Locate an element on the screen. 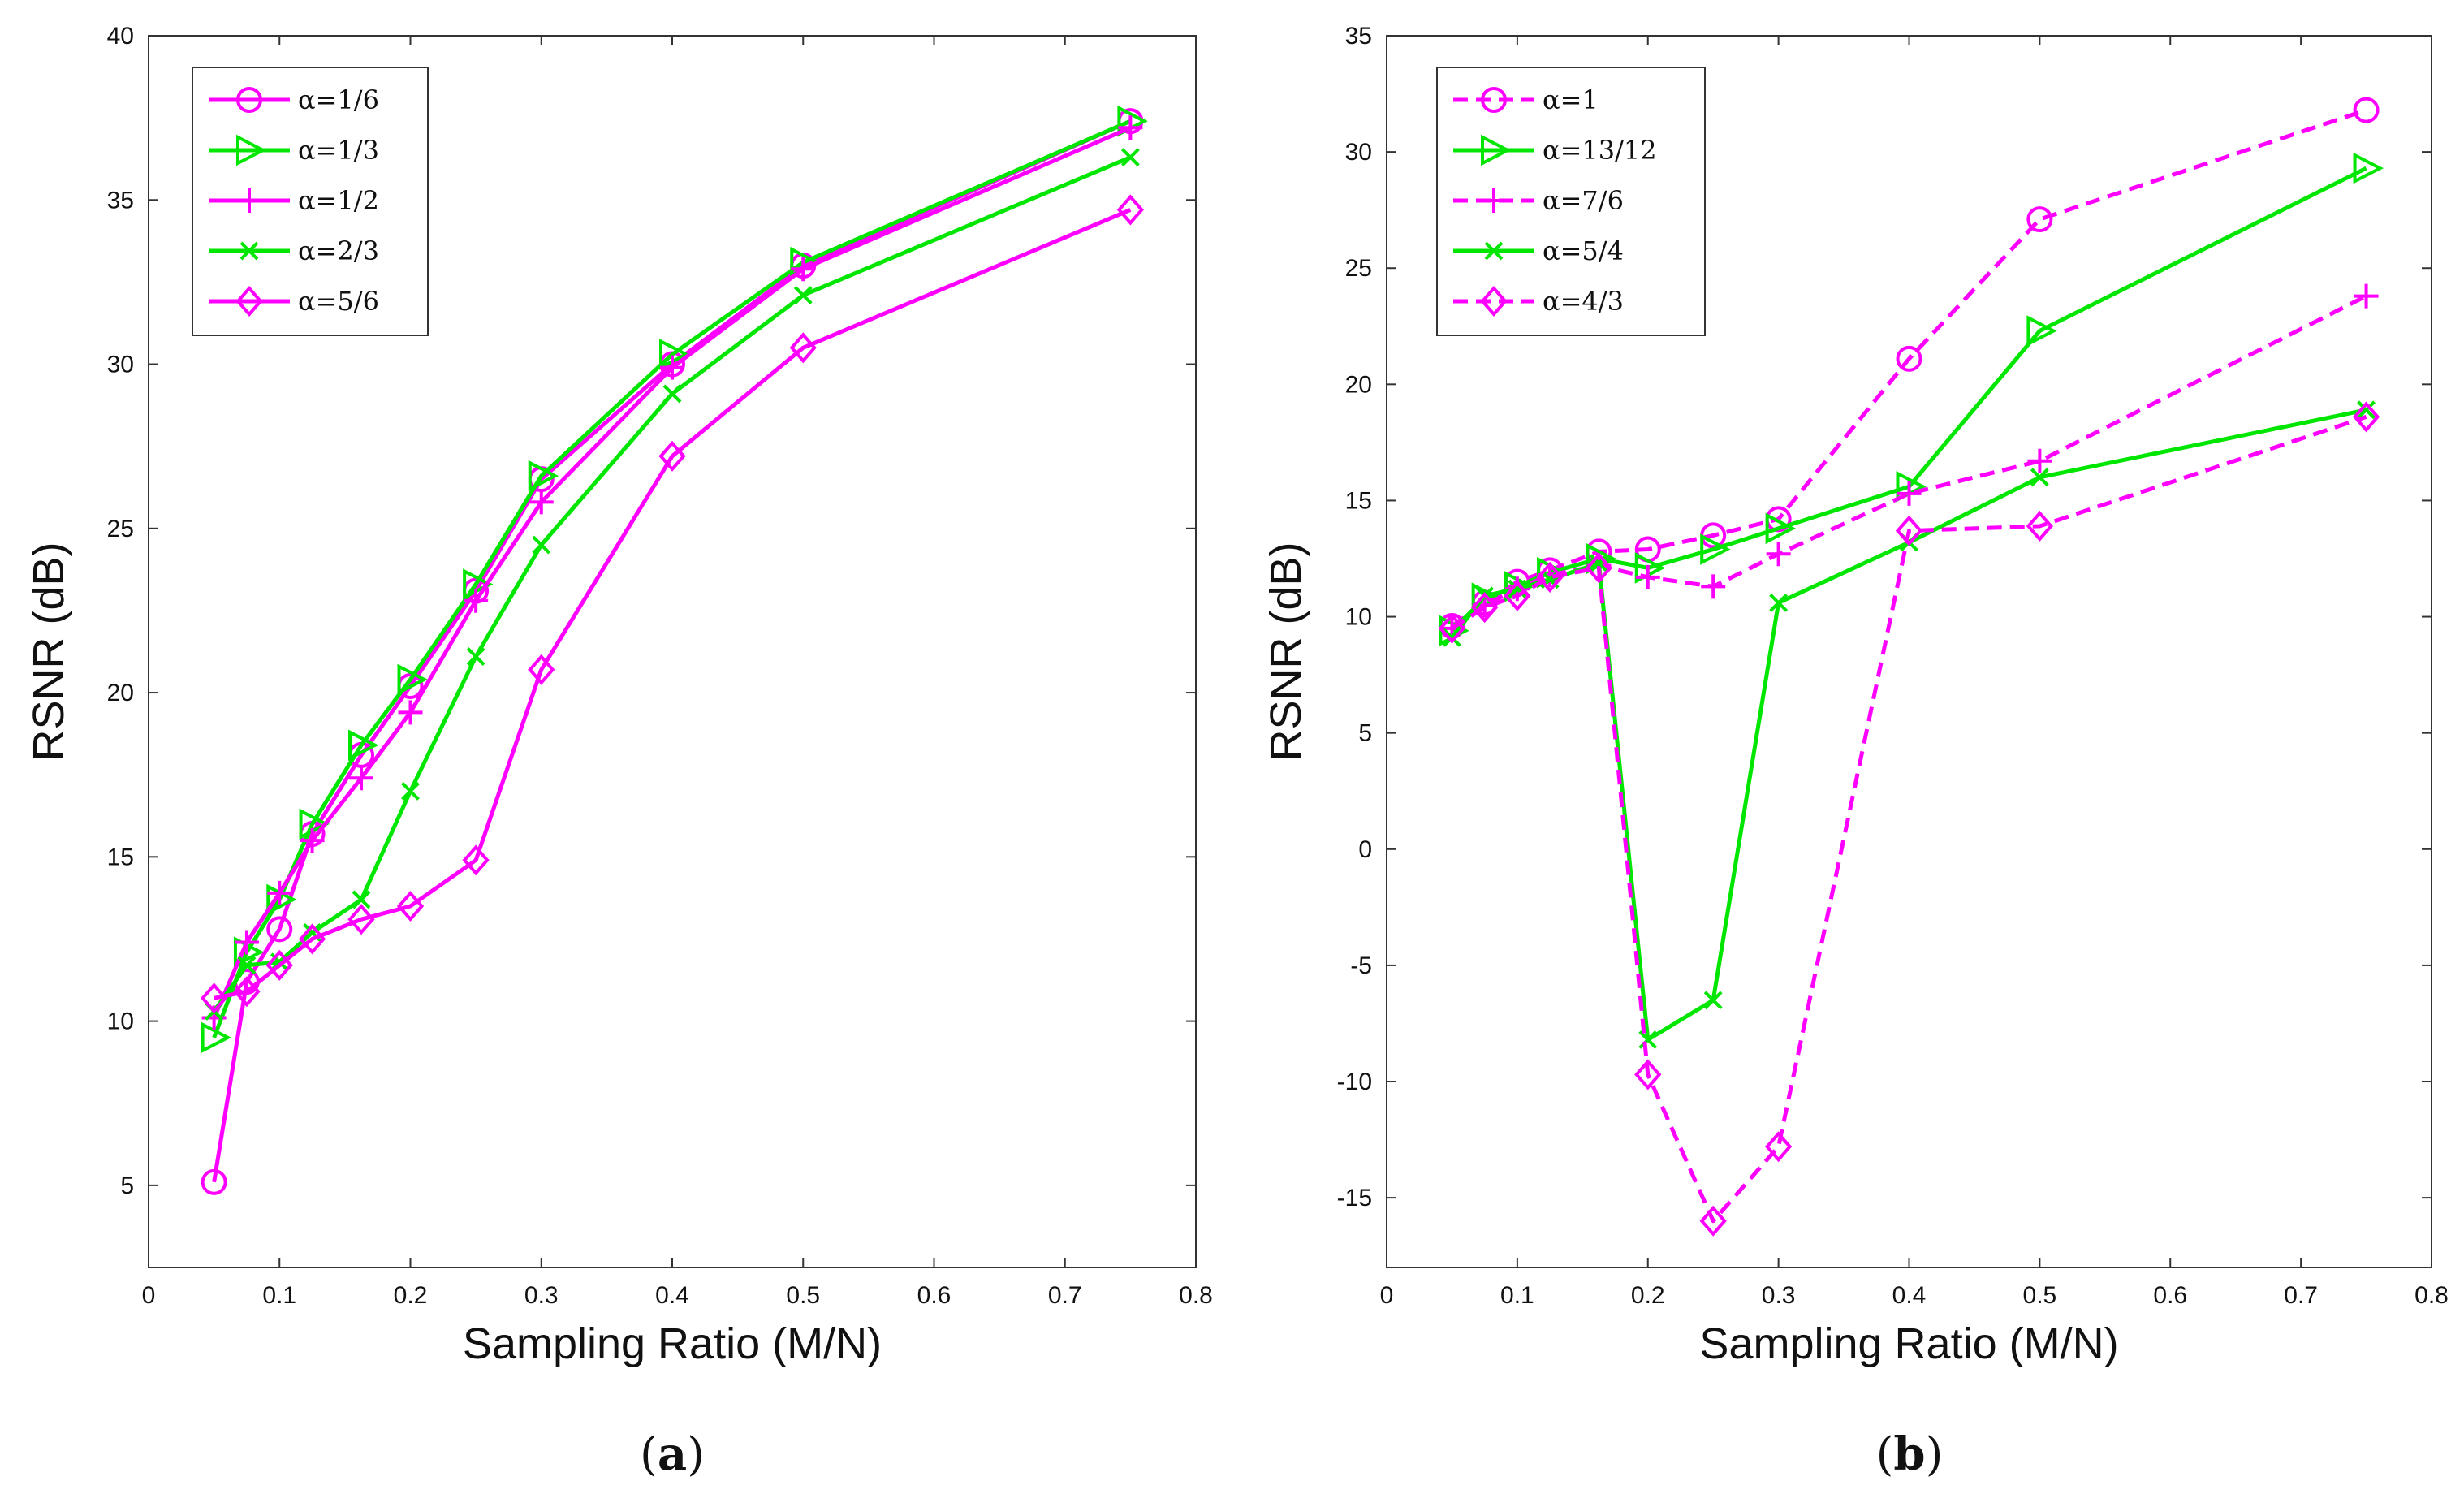 Image resolution: width=2464 pixels, height=1494 pixels. x-tick-label: 0.8 is located at coordinates (2431, 1295).